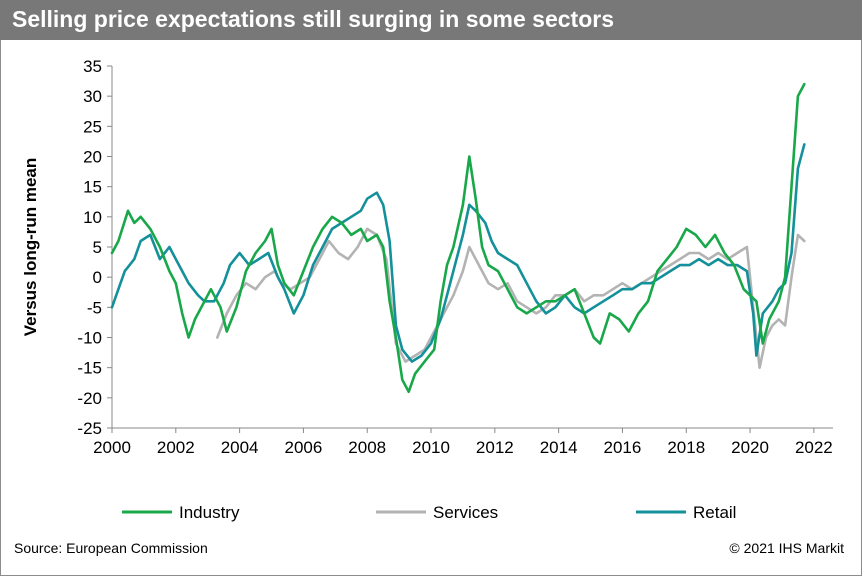 The image size is (862, 576). I want to click on x-tick-label: 2014, so click(559, 447).